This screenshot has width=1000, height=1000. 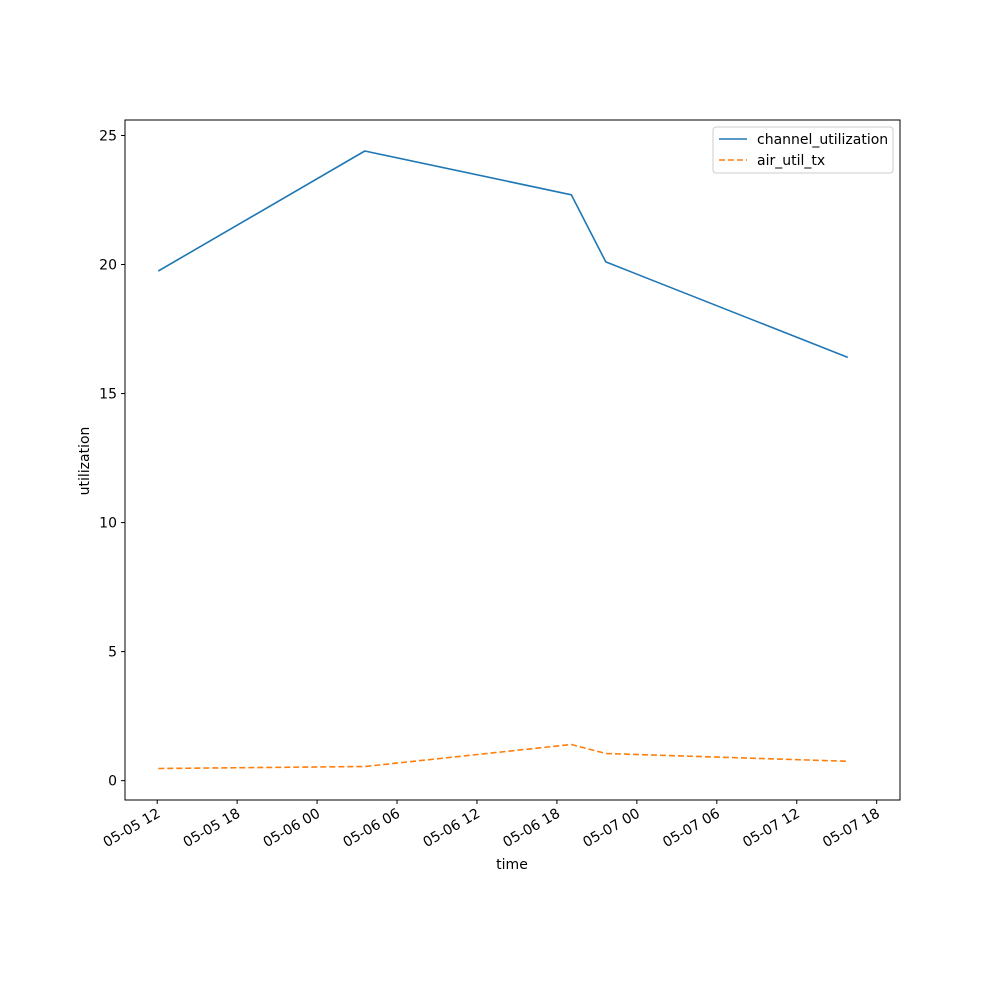 I want to click on y-tick-label: 5, so click(x=112, y=653).